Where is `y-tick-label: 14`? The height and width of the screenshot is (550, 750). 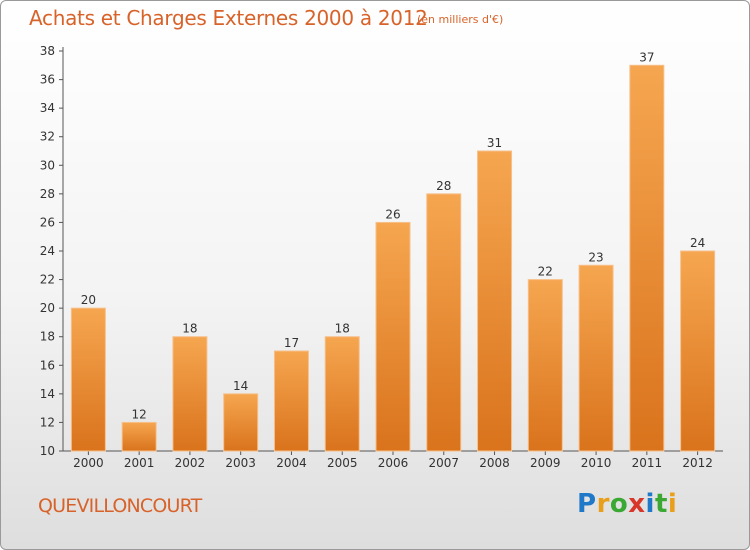
y-tick-label: 14 is located at coordinates (47, 394).